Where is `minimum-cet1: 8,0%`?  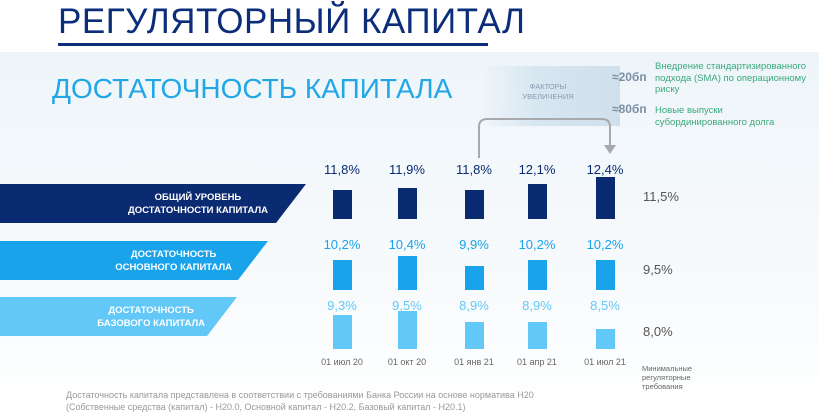 minimum-cet1: 8,0% is located at coordinates (658, 331).